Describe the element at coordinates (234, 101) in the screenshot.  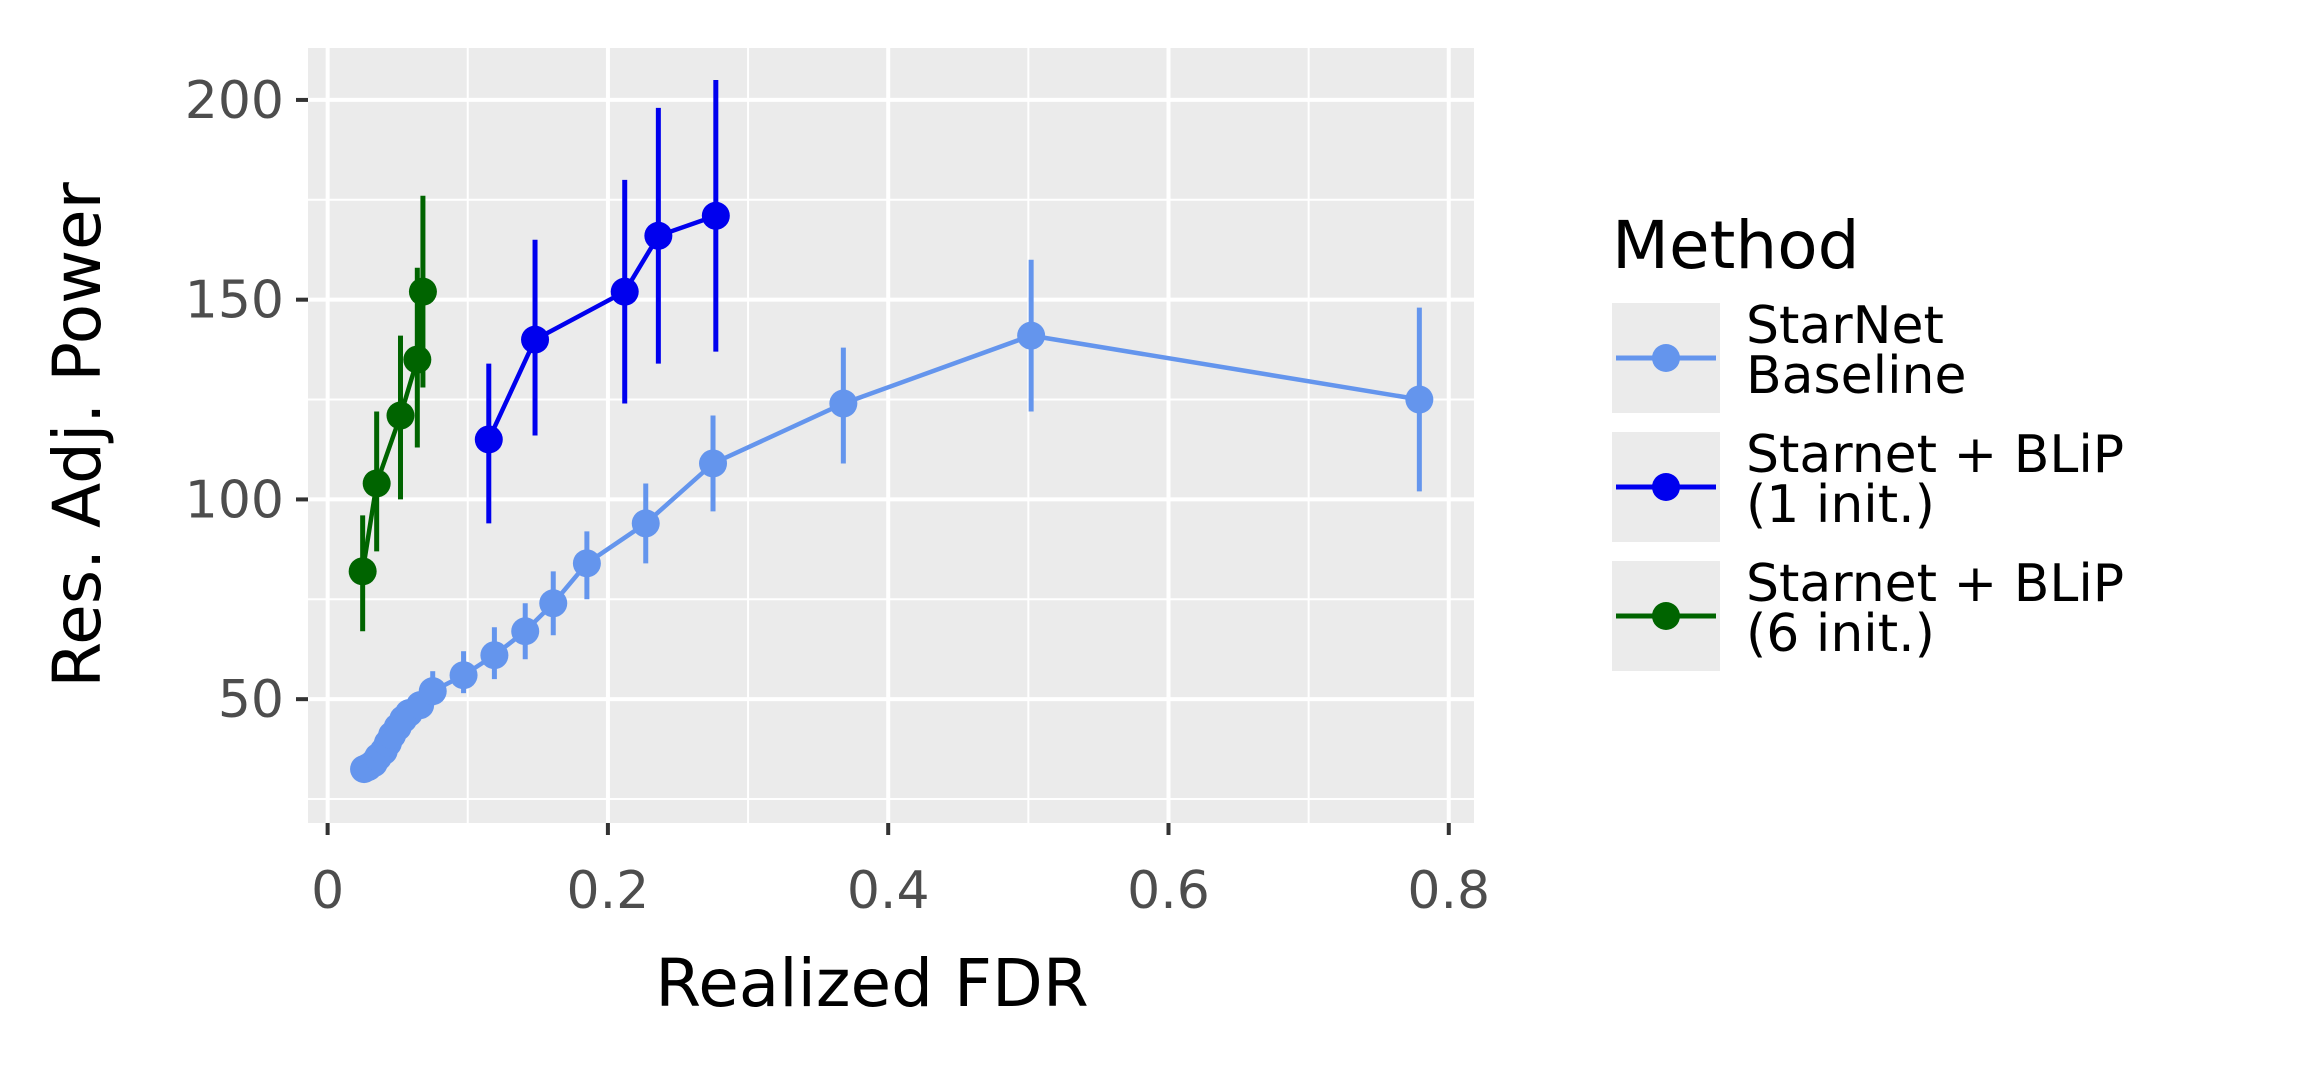
I see `y-tick-label: 200` at that location.